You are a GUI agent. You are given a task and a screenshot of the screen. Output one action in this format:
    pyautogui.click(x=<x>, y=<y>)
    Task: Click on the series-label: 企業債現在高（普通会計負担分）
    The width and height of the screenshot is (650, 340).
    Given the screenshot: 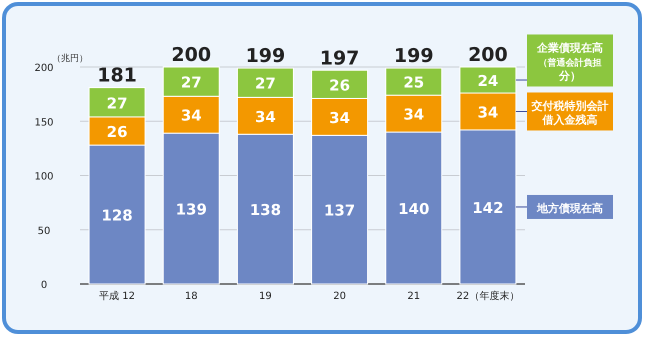 What is the action you would take?
    pyautogui.click(x=569, y=61)
    